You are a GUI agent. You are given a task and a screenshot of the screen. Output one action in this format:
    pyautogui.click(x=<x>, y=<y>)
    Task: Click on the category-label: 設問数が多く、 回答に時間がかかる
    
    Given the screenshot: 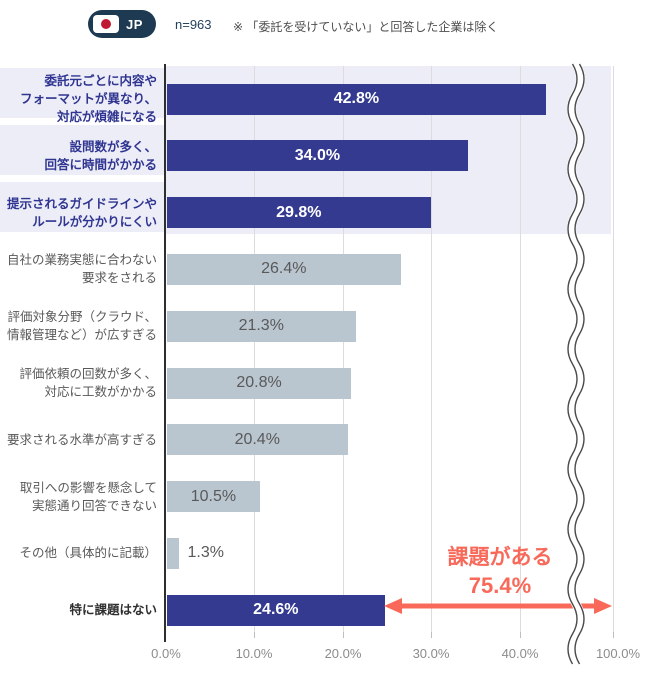 What is the action you would take?
    pyautogui.click(x=100, y=155)
    